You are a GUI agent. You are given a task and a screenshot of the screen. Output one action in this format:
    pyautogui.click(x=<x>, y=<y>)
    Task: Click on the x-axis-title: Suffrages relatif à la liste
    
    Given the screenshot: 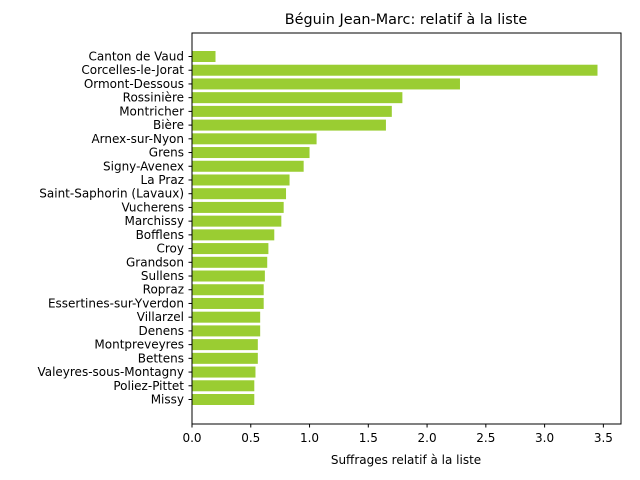 What is the action you would take?
    pyautogui.click(x=406, y=460)
    